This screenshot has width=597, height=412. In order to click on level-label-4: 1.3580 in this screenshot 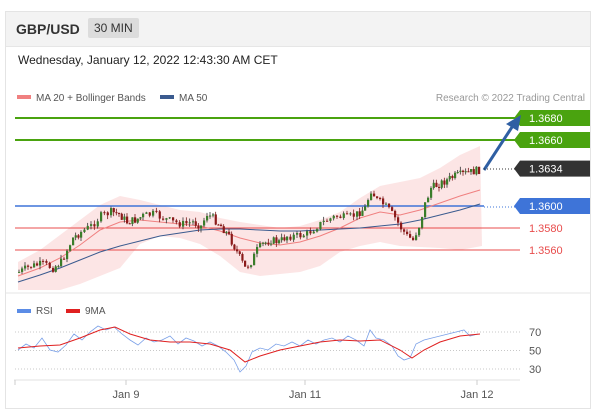, I will do `click(546, 229)`.